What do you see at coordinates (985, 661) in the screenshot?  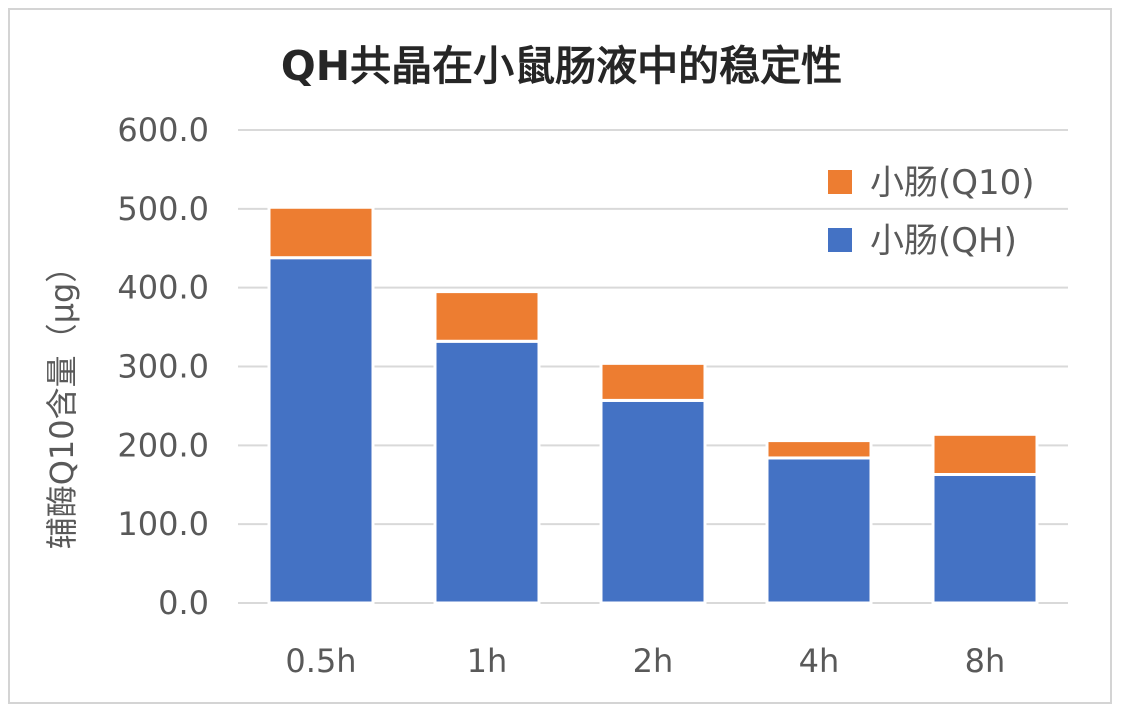 I see `x-tick-label: 8h` at bounding box center [985, 661].